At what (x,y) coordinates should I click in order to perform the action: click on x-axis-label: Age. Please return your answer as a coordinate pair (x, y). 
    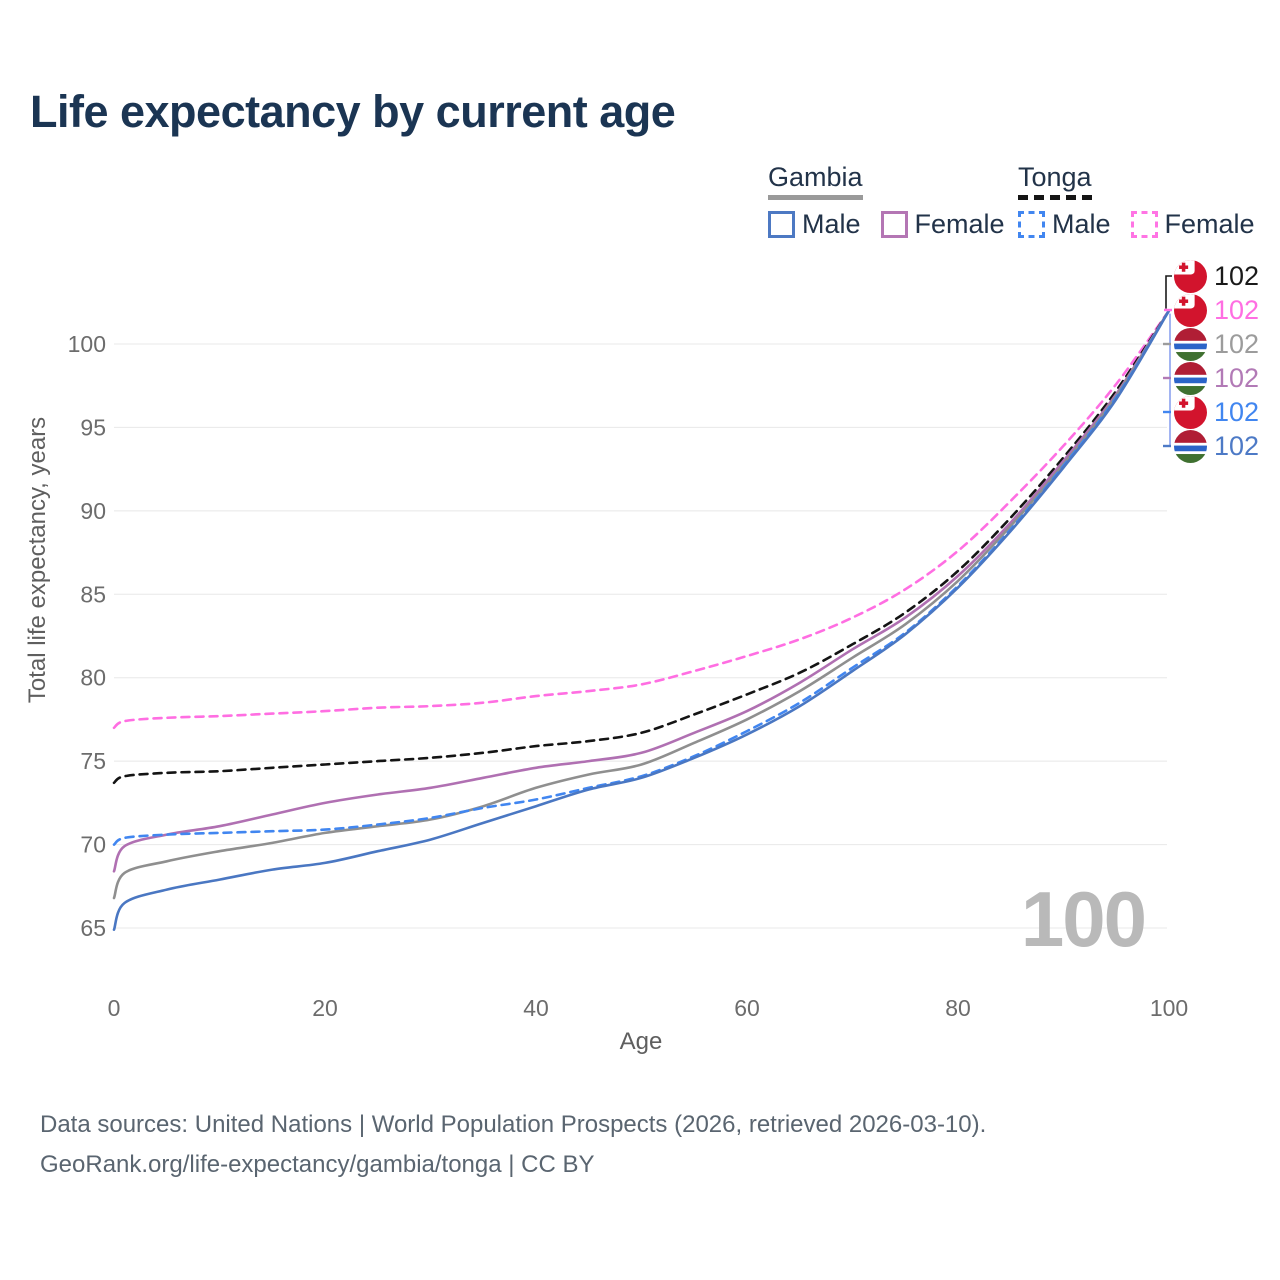
    Looking at the image, I should click on (641, 1041).